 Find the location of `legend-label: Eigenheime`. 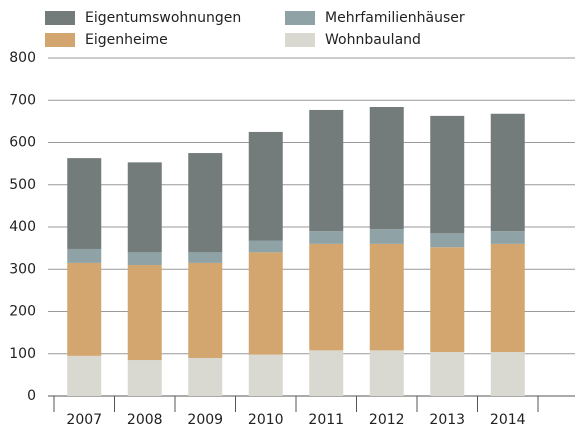

legend-label: Eigenheime is located at coordinates (126, 40).